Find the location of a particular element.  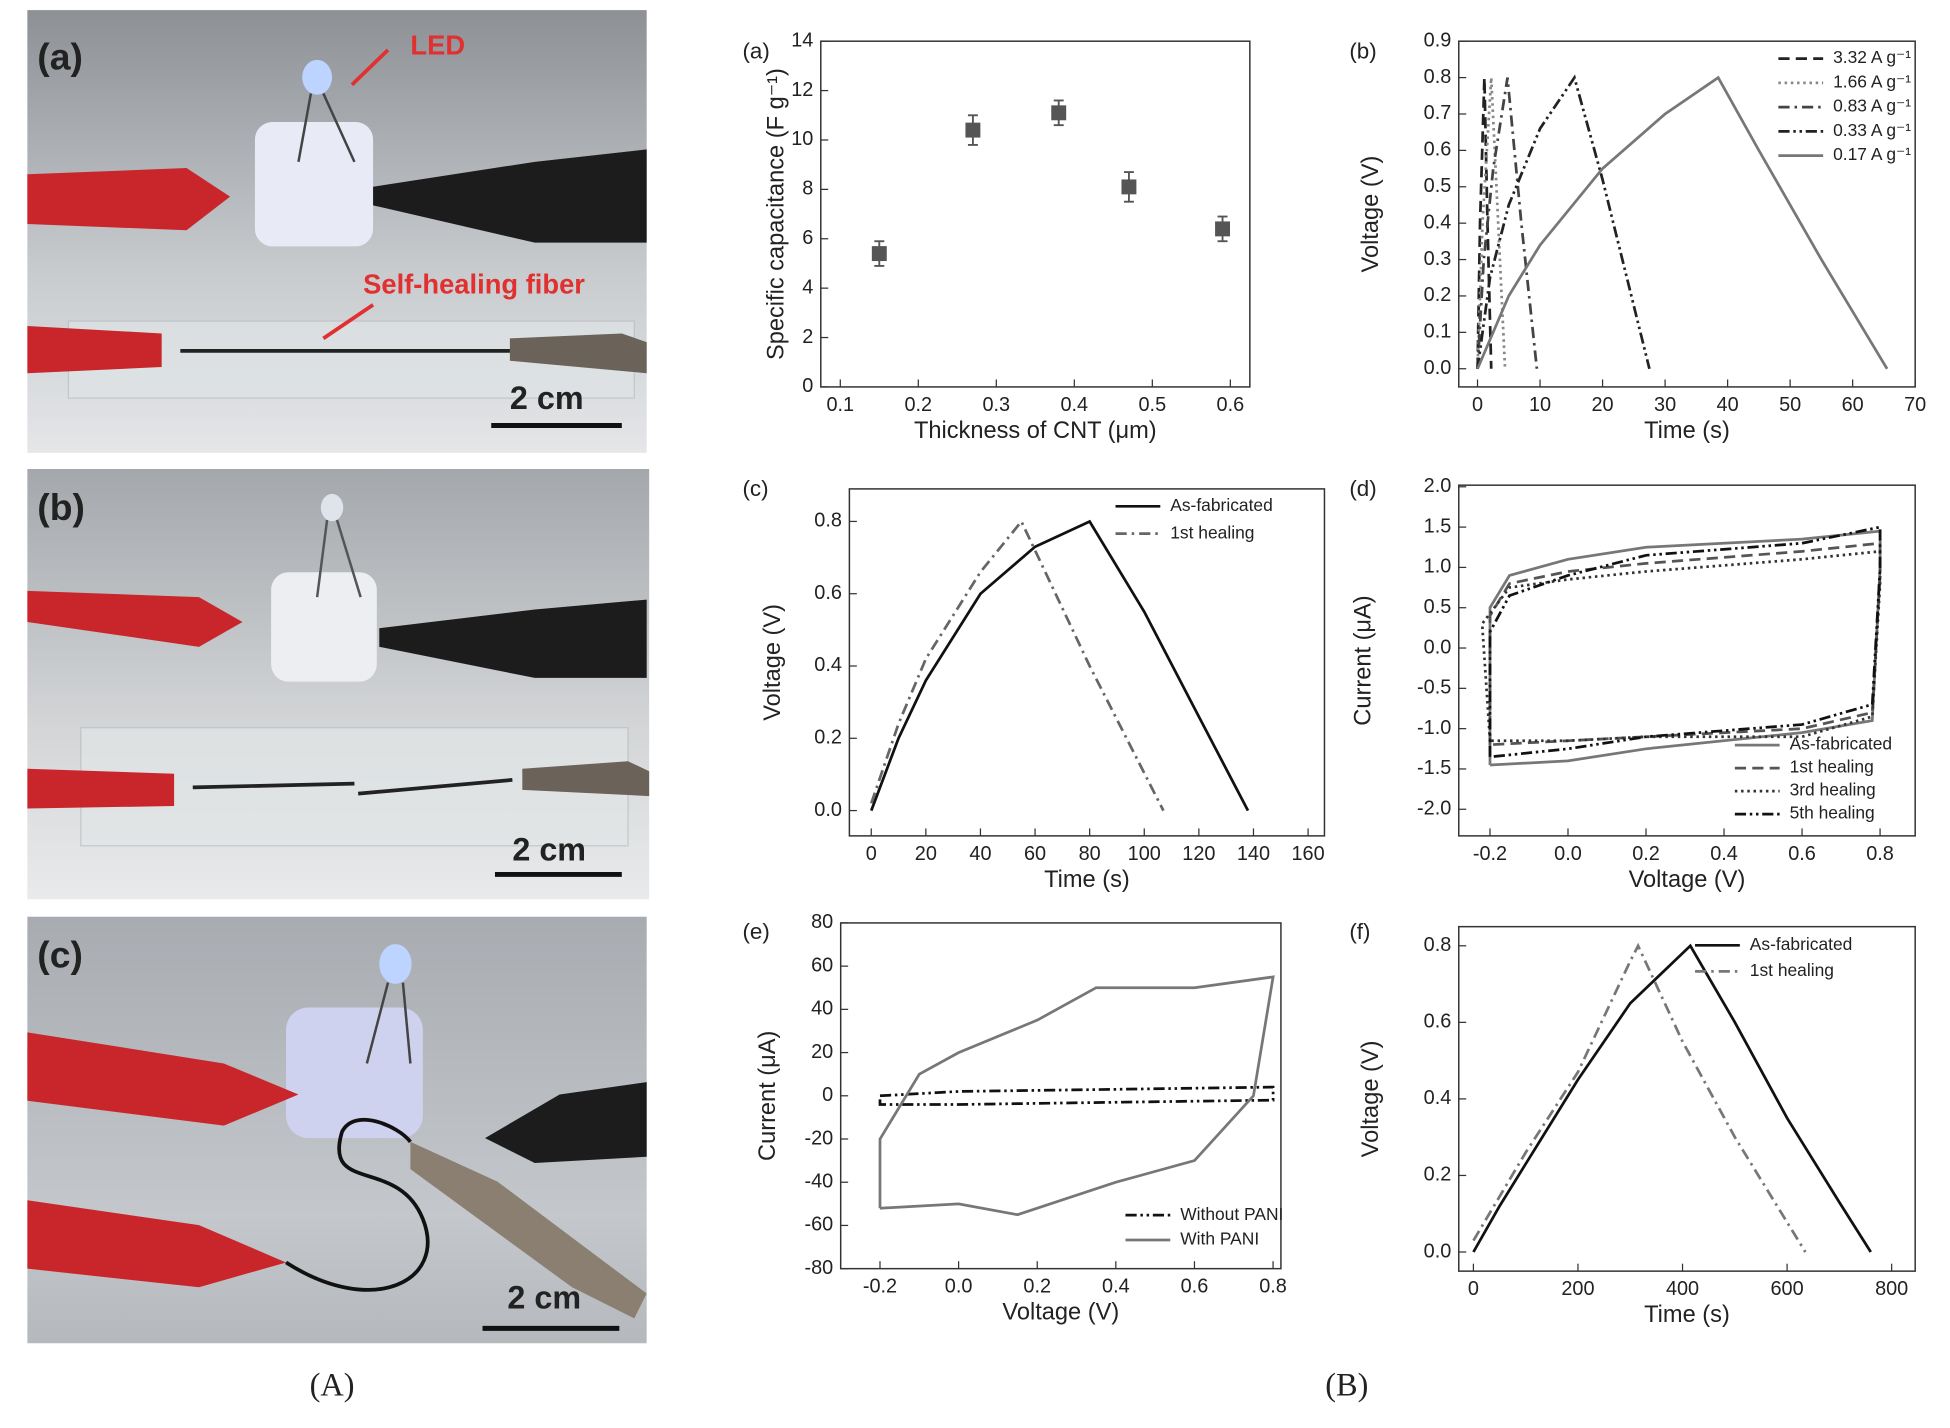

photo-label: (c) is located at coordinates (60, 955).